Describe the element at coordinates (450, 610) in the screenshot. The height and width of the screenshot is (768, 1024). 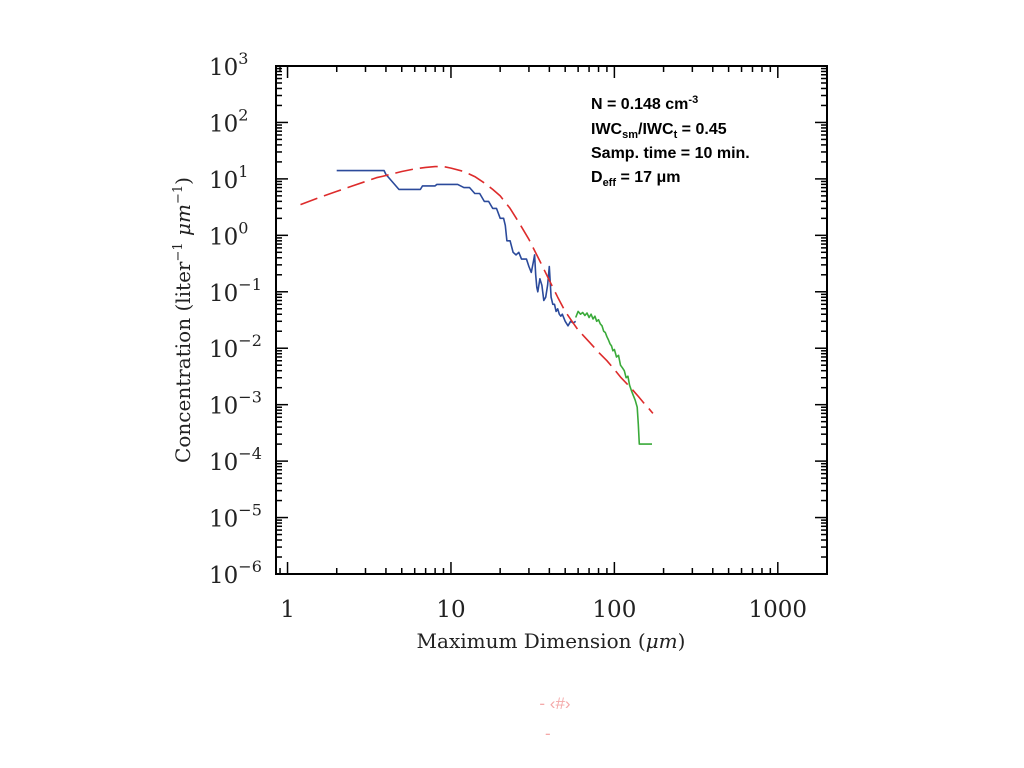
I see `x-tick-label: 10` at that location.